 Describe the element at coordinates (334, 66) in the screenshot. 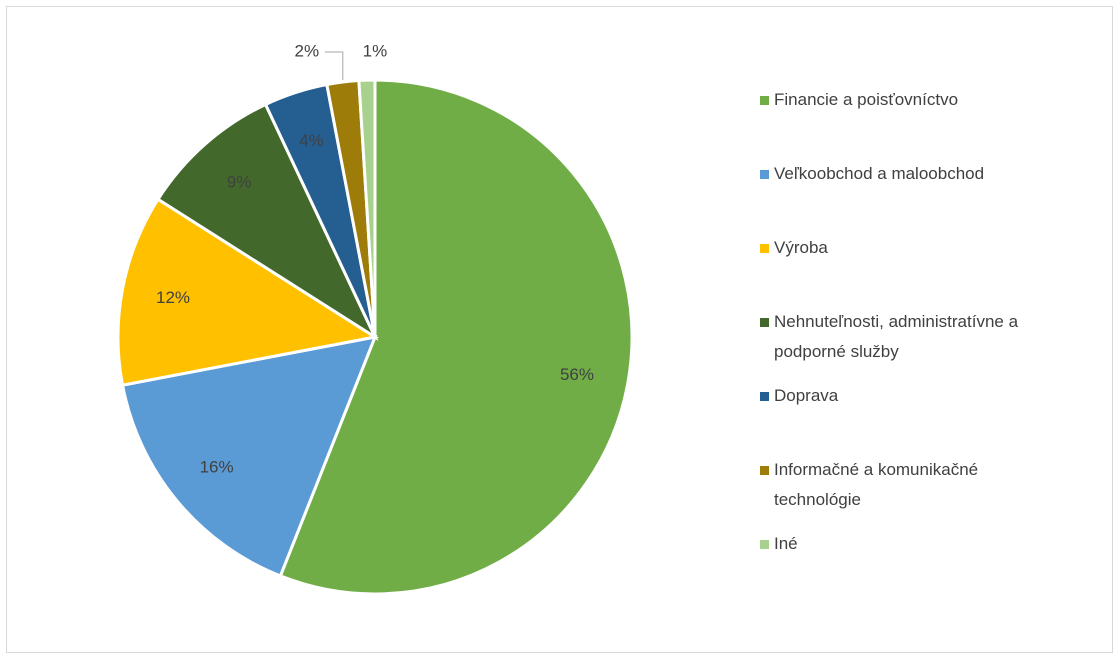

I see `leader-line` at that location.